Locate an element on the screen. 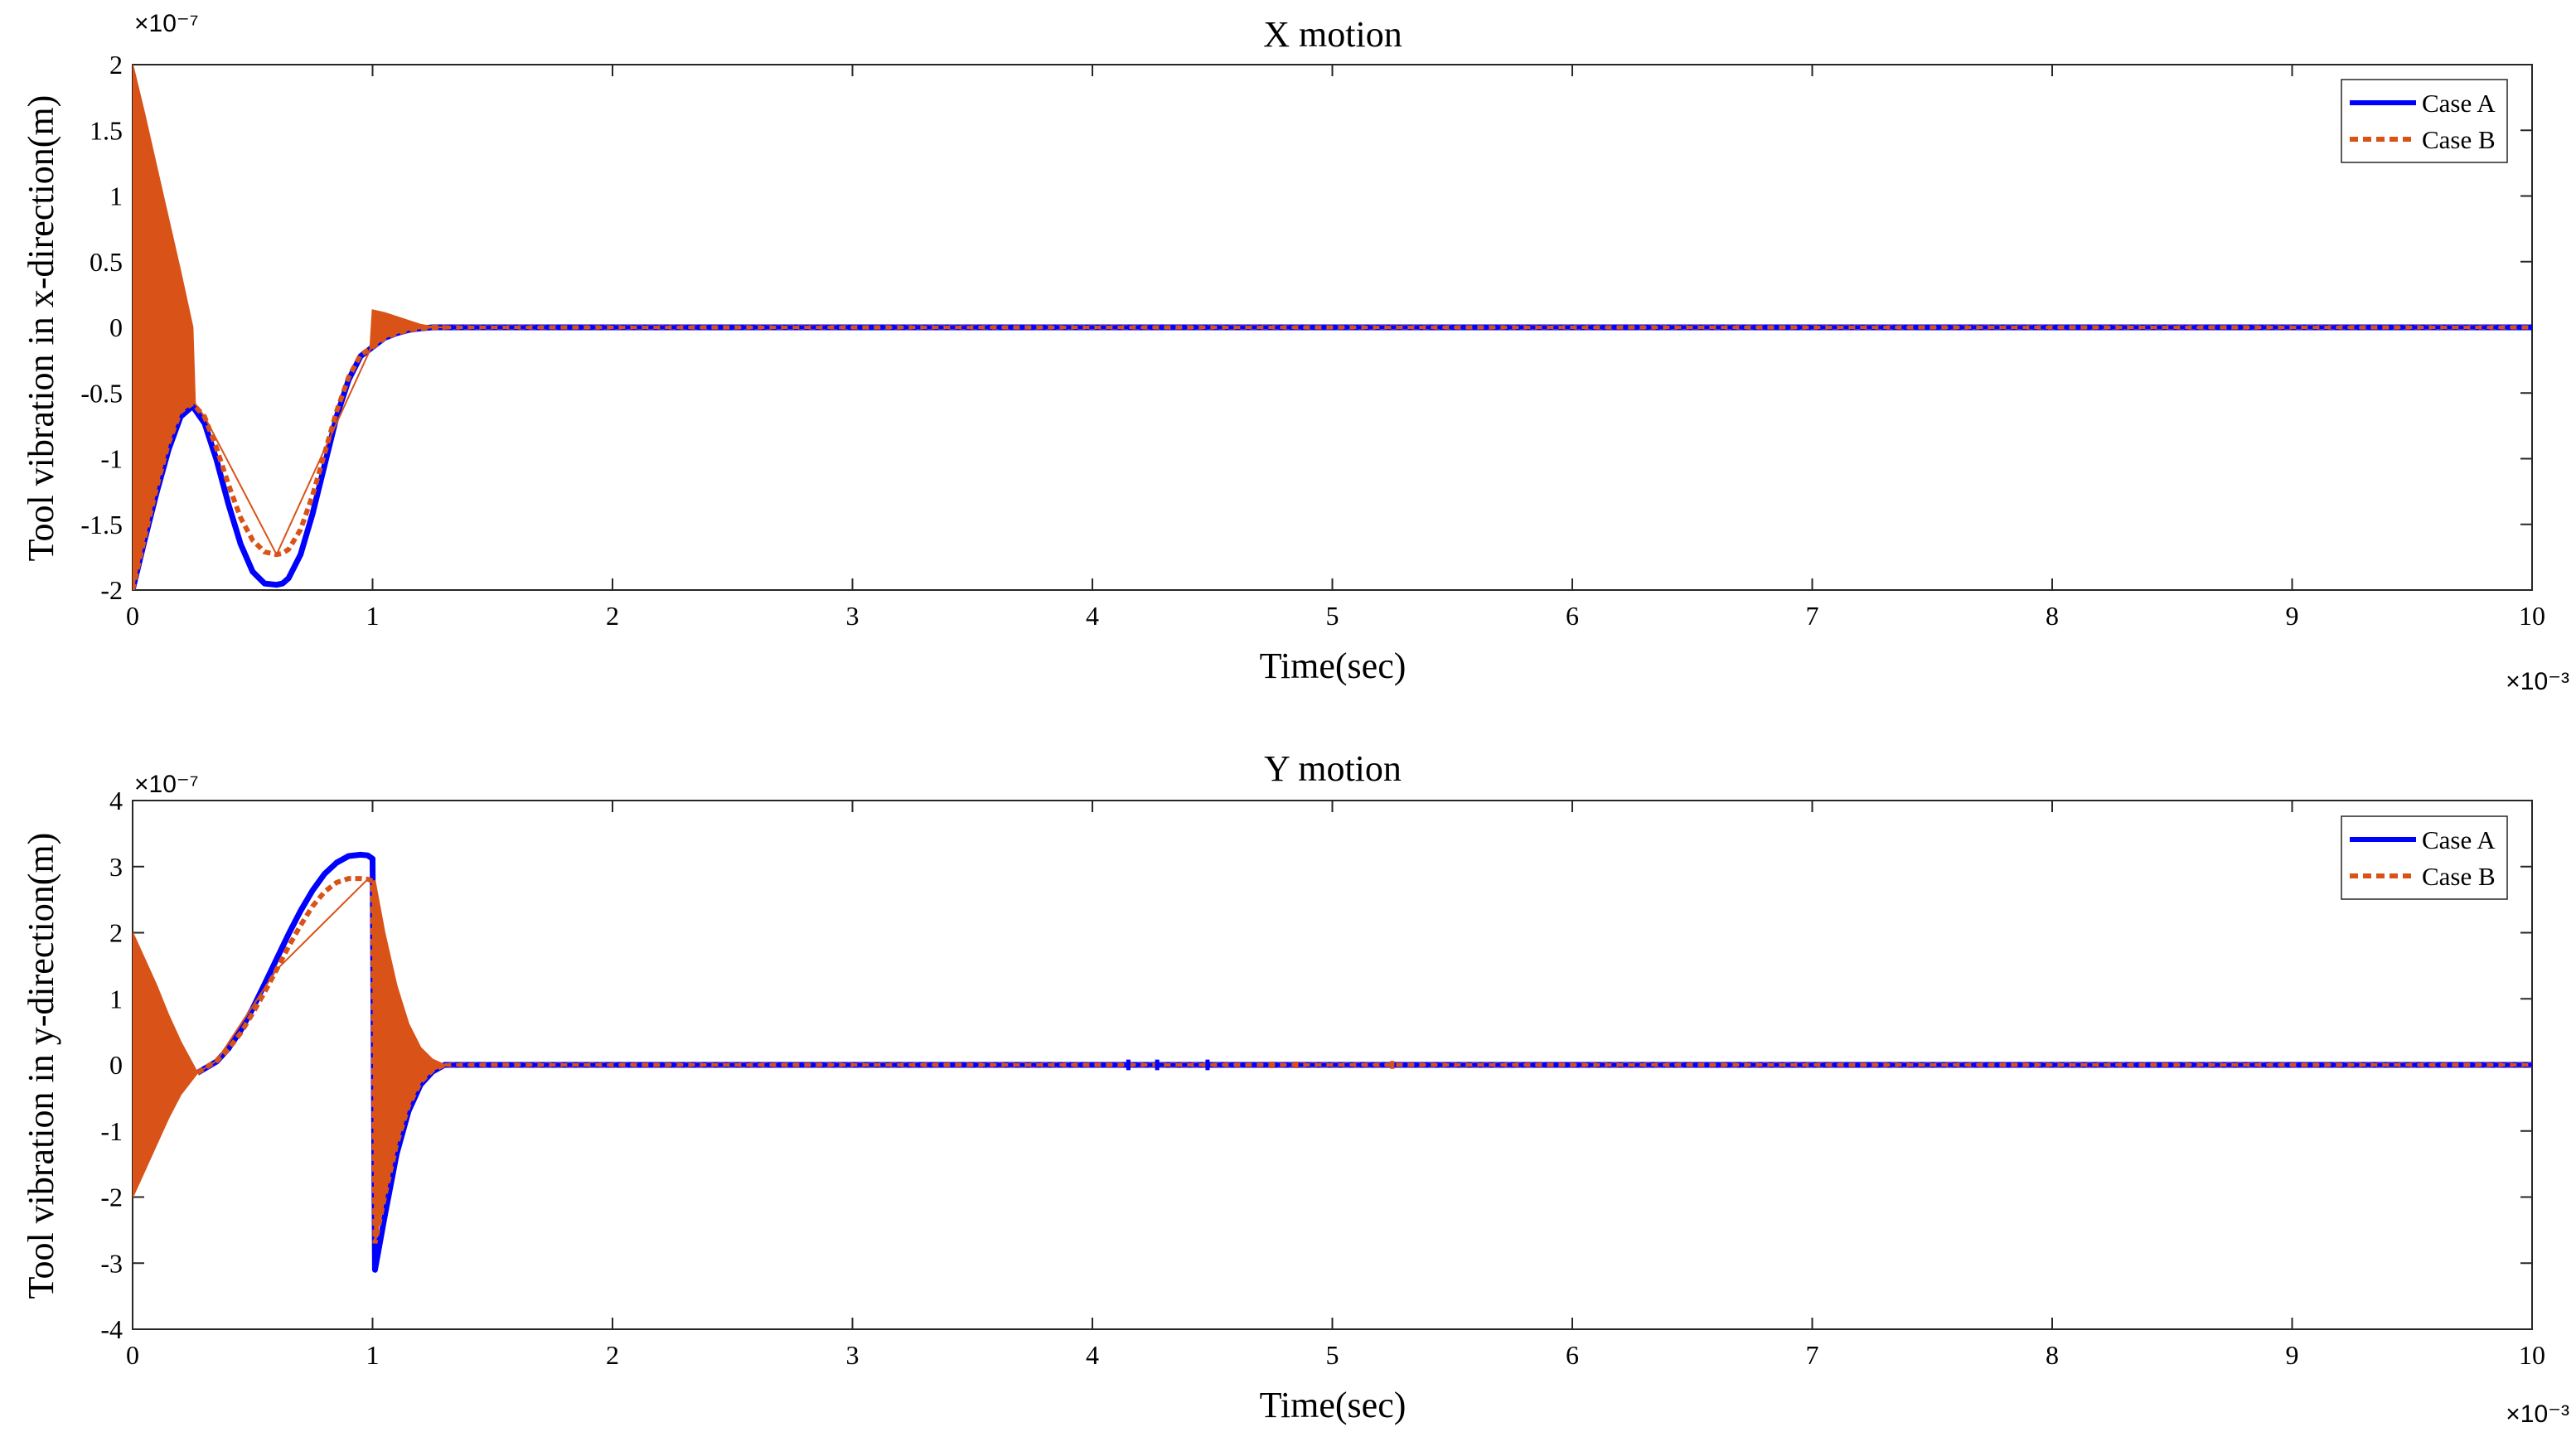 Image resolution: width=2576 pixels, height=1432 pixels. y-tick-label: -4 is located at coordinates (111, 1329).